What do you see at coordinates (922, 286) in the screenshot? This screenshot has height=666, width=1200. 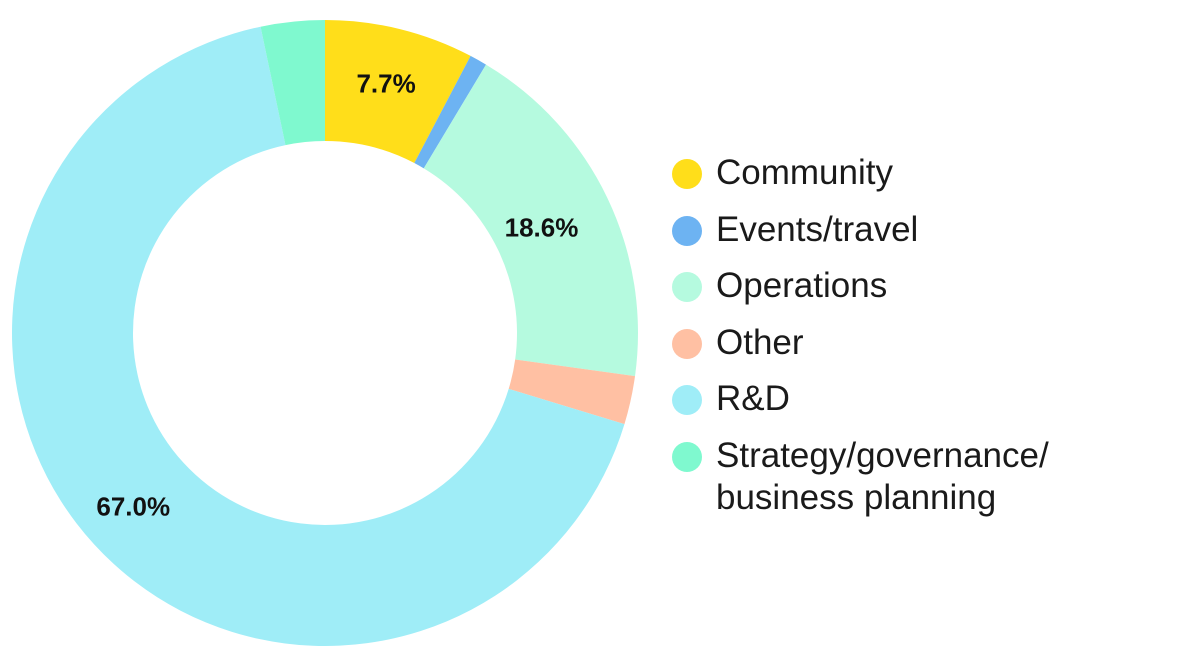 I see `legend-item-operations: Operations` at bounding box center [922, 286].